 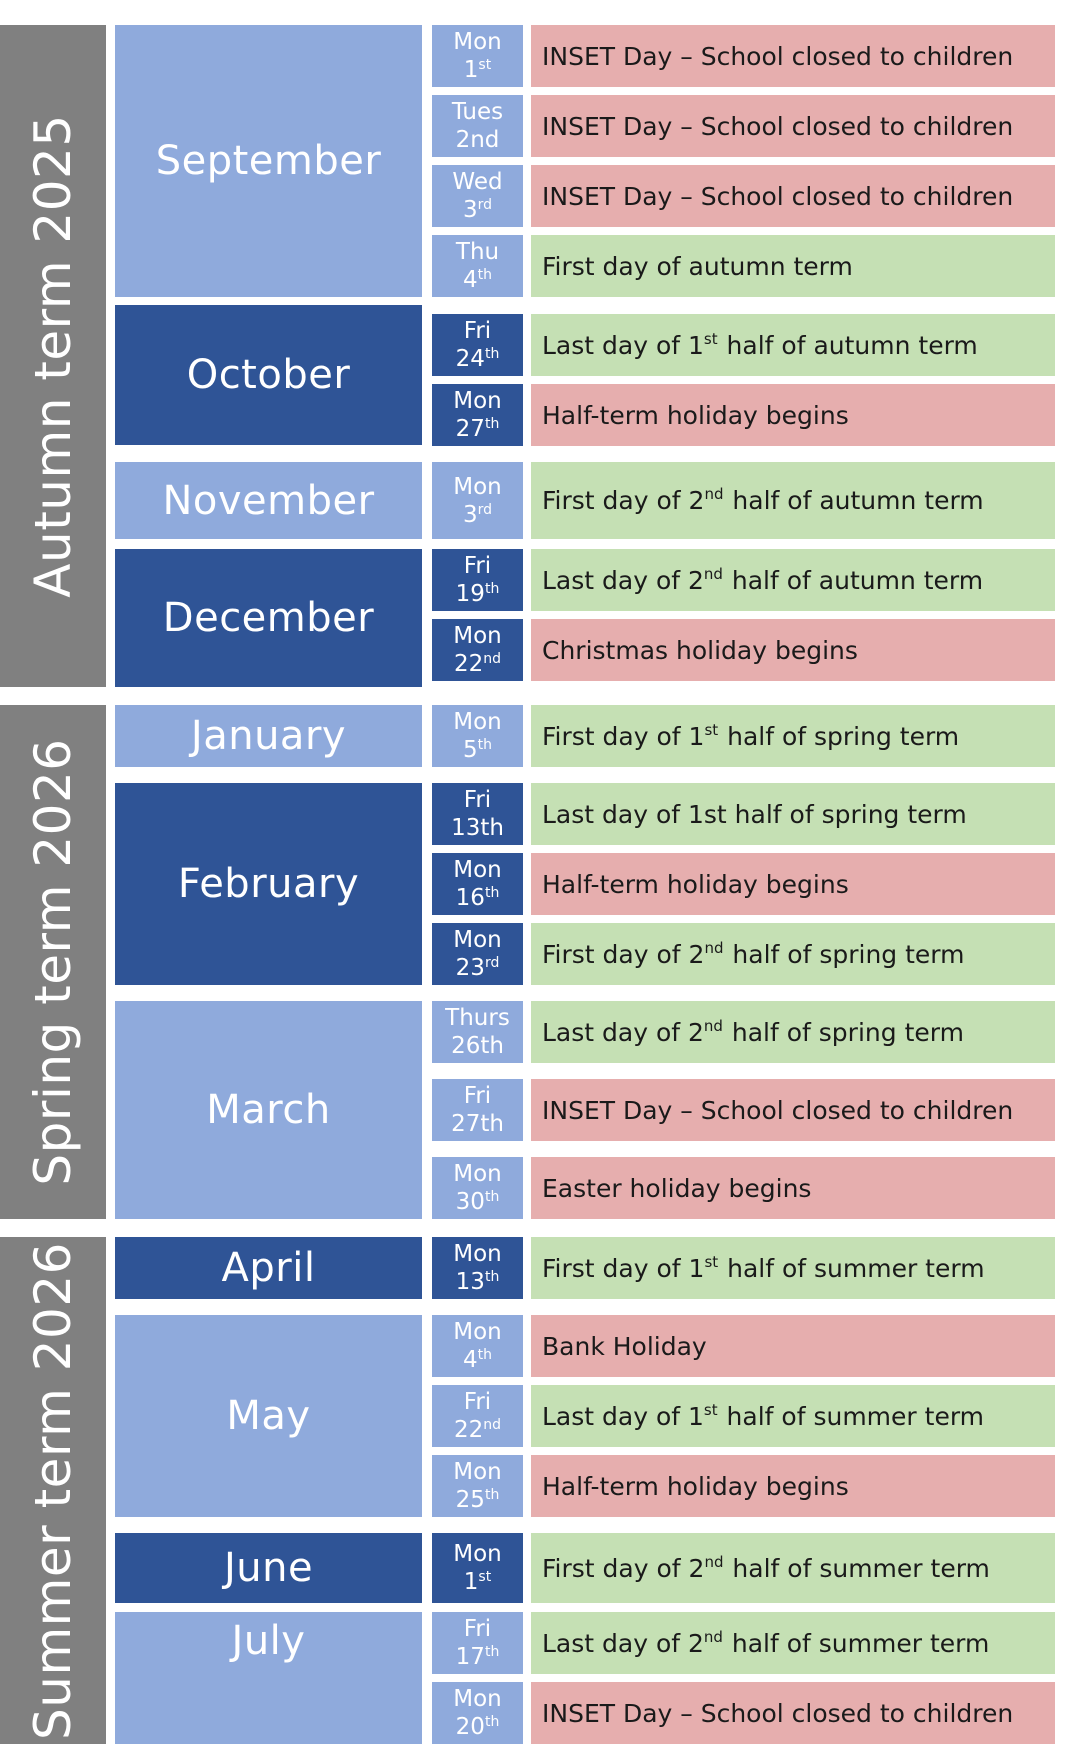 I want to click on date-cell: Mon 22nd, so click(x=477, y=650).